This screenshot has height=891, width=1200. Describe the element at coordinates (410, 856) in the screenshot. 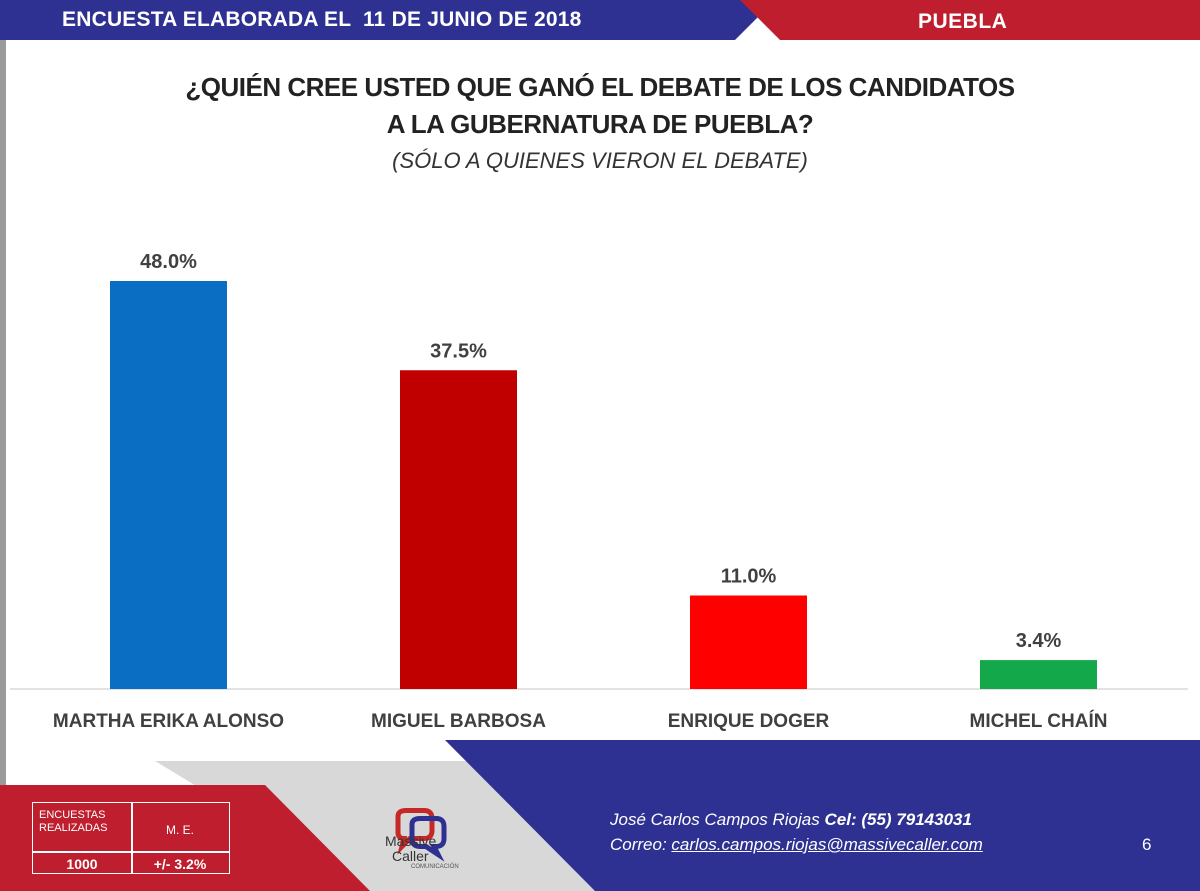

I see `logo-text-caller: Caller` at that location.